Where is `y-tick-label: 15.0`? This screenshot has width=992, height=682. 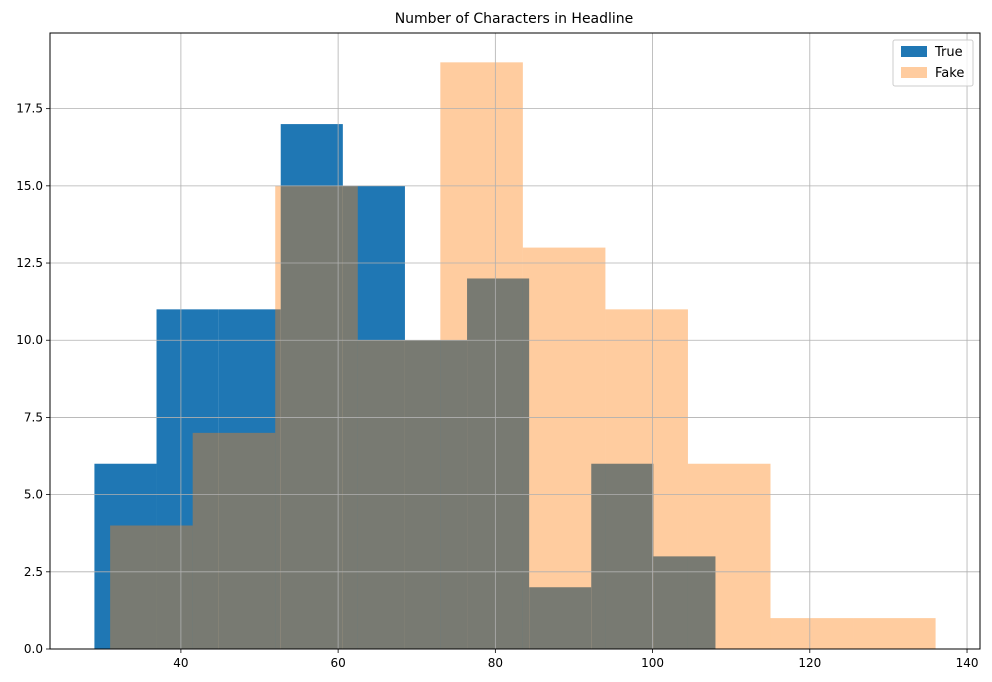
y-tick-label: 15.0 is located at coordinates (29, 186).